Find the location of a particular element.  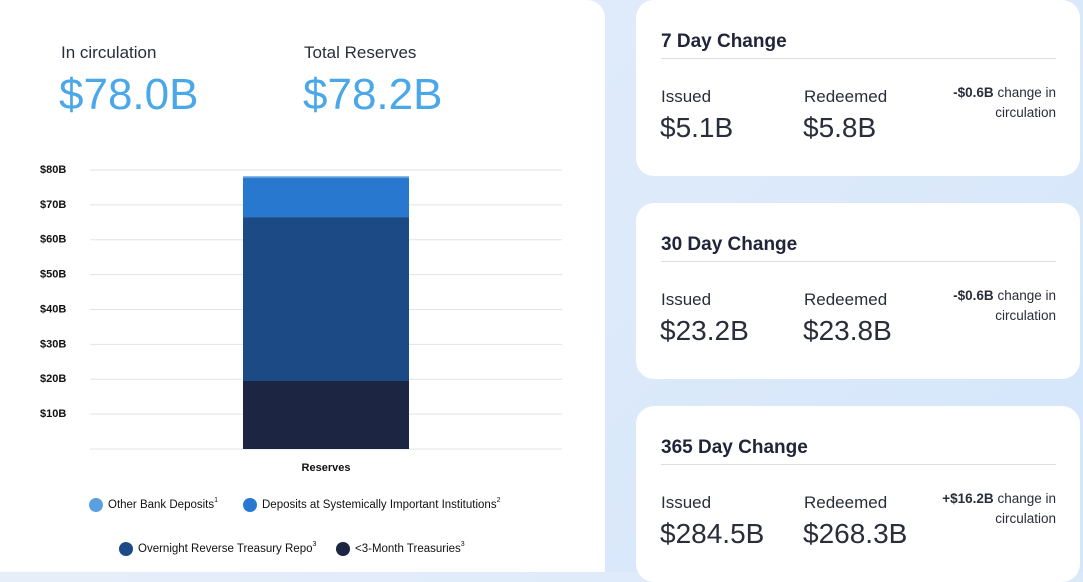

change-value: +$16.2B is located at coordinates (968, 498).